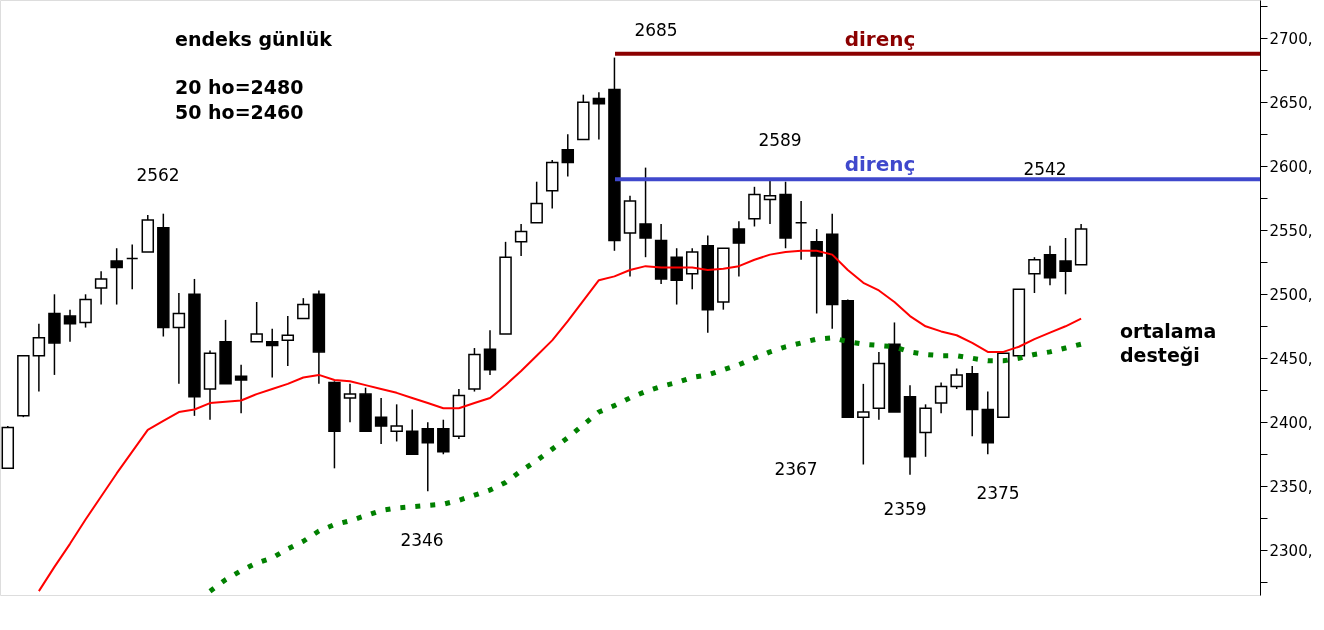  I want to click on y-tick-label: 2700,, so click(1291, 38).